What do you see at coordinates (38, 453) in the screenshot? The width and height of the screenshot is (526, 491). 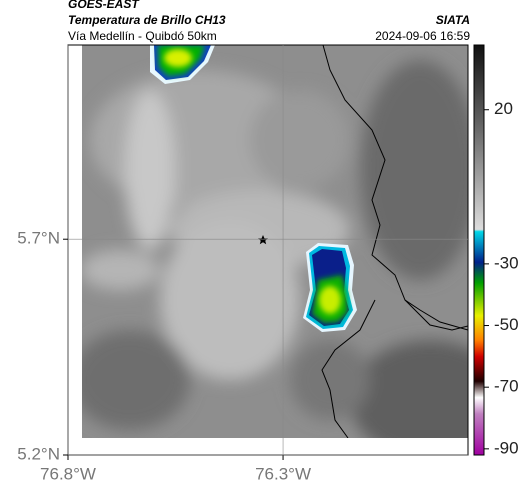 I see `y-tick-label: 5.2°N` at bounding box center [38, 453].